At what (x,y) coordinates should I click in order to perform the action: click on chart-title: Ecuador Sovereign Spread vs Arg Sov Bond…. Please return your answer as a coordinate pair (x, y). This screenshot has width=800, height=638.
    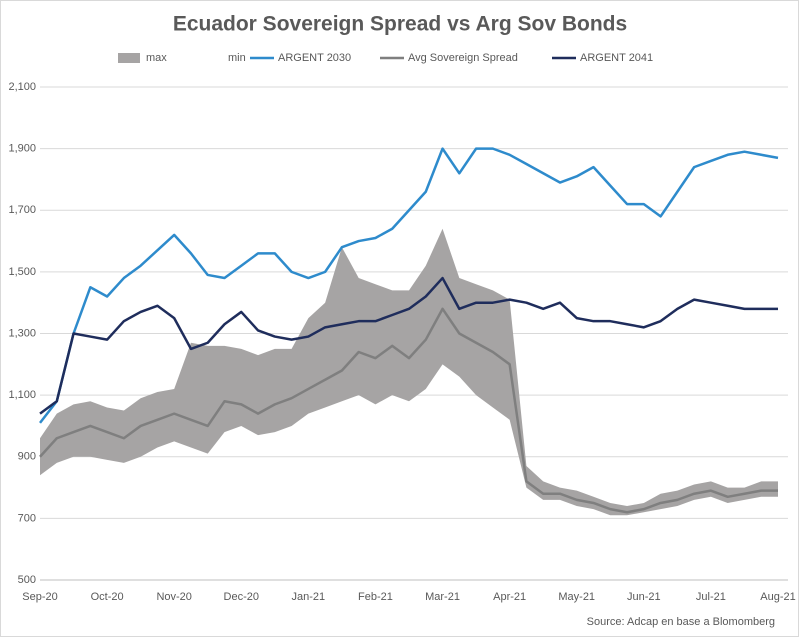
    Looking at the image, I should click on (400, 24).